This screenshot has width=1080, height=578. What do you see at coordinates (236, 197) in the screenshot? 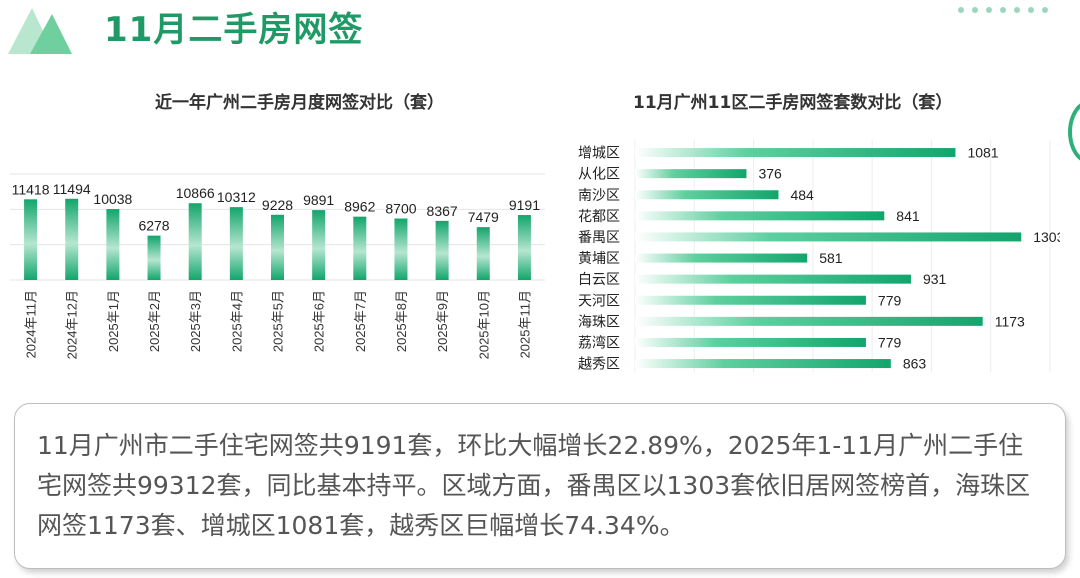
I see `bar-value-label: 10312` at bounding box center [236, 197].